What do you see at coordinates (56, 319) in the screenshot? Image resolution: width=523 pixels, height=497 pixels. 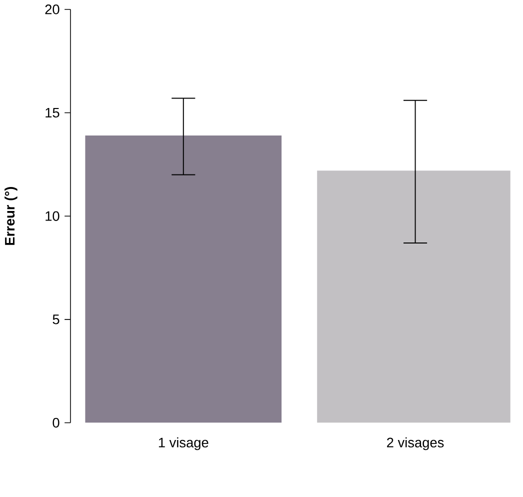 I see `y-tick-label: 5` at bounding box center [56, 319].